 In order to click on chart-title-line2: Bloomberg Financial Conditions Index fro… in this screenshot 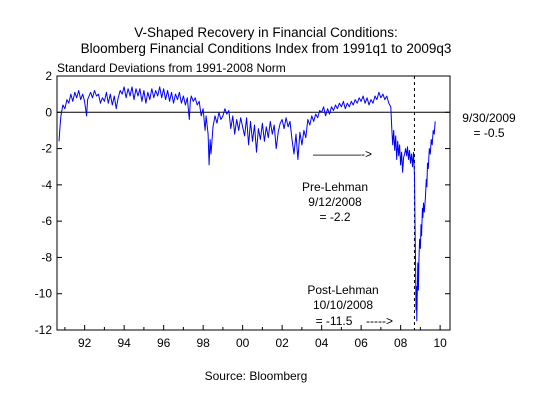, I will do `click(266, 48)`.